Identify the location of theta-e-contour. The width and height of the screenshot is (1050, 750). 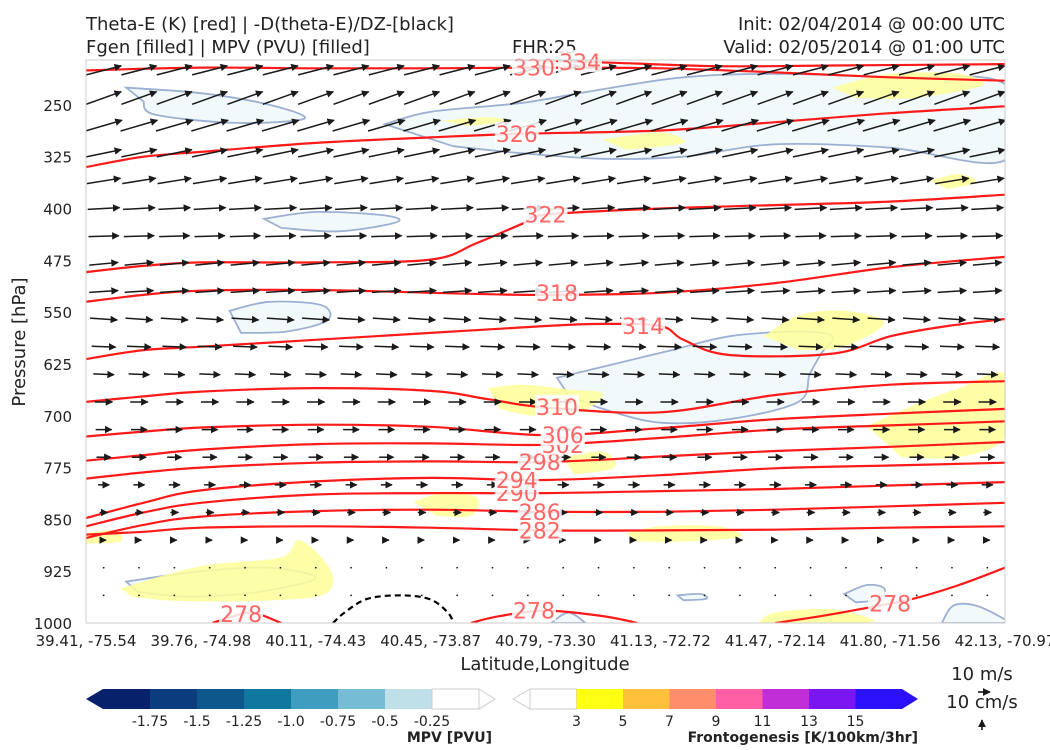
(545, 339).